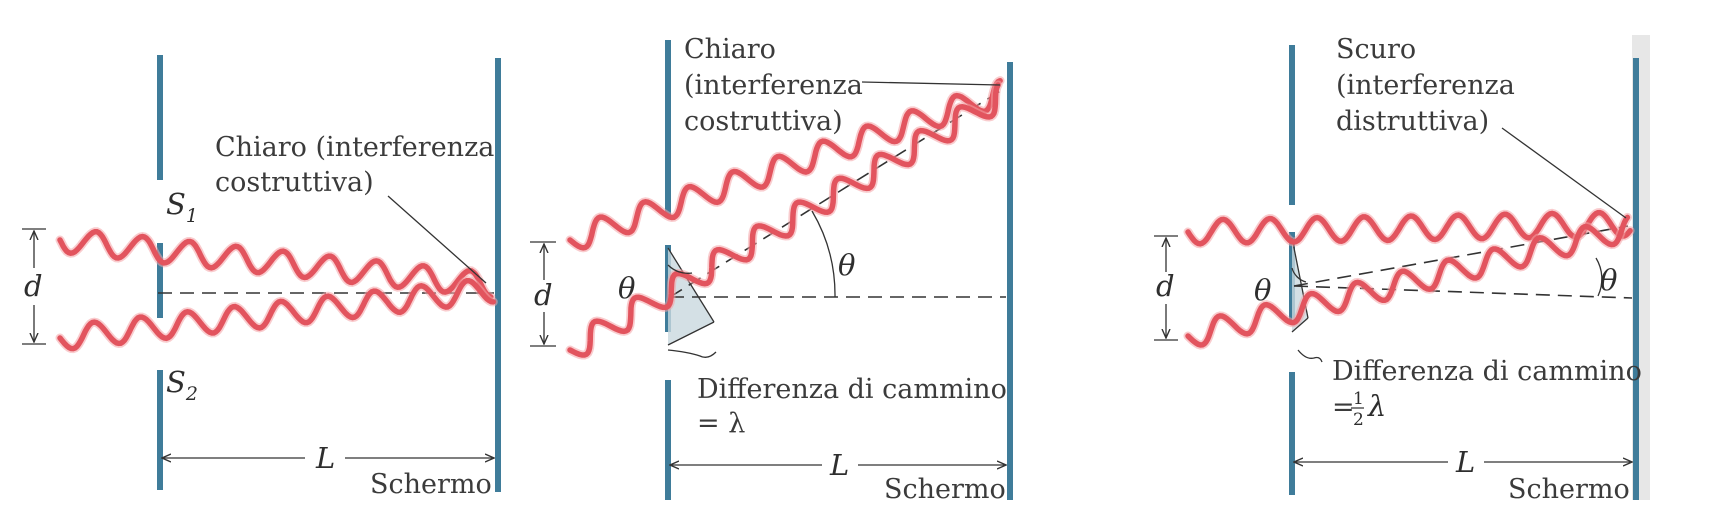  What do you see at coordinates (1461, 256) in the screenshot?
I see `theta-ray` at bounding box center [1461, 256].